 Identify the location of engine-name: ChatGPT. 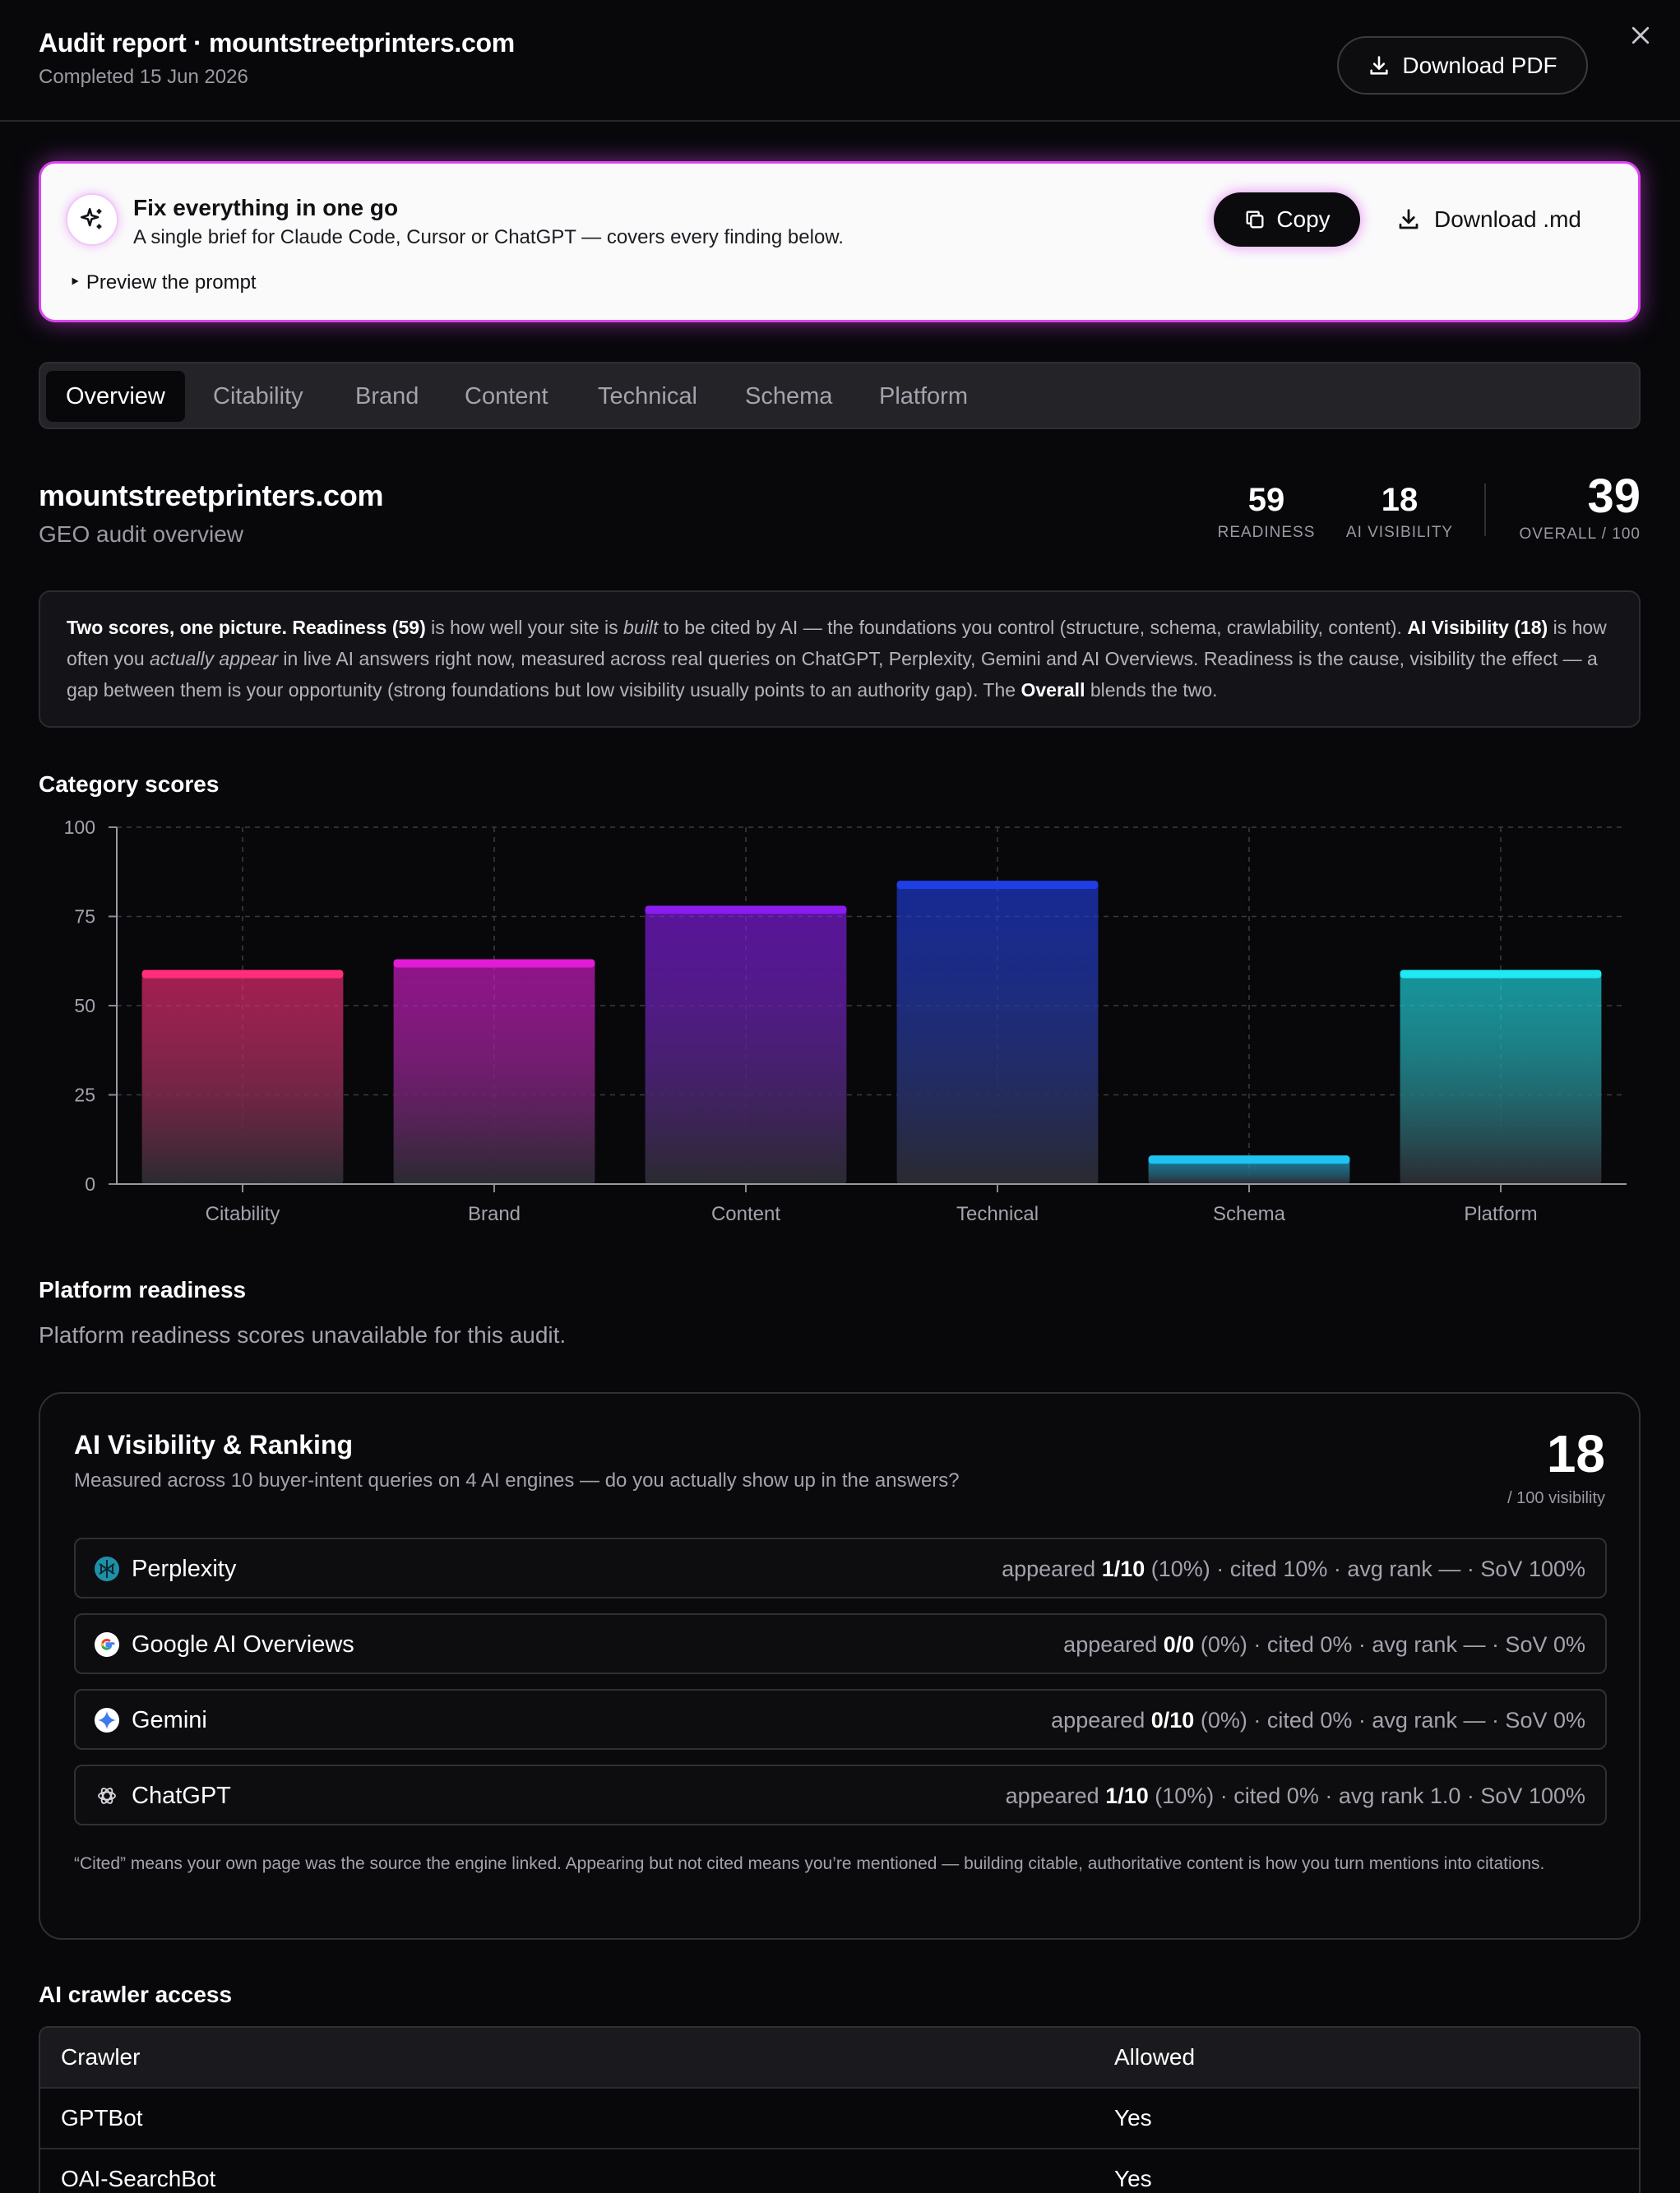
(181, 1796).